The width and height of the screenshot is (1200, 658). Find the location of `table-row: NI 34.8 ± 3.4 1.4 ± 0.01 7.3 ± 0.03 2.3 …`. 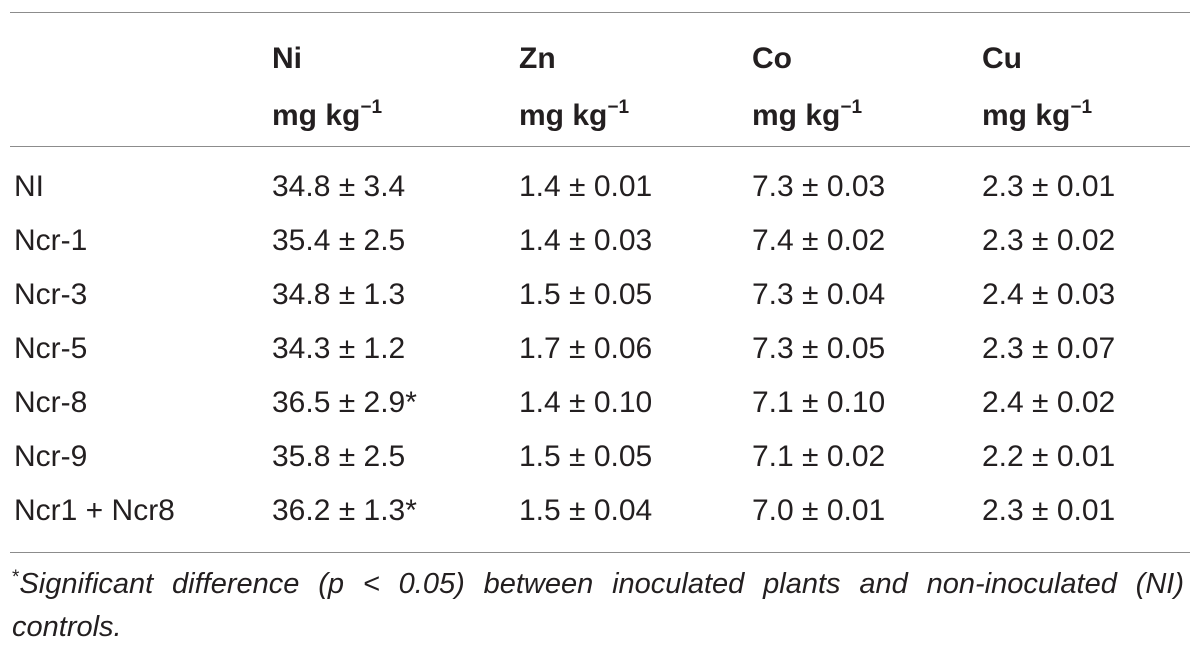

table-row: NI 34.8 ± 3.4 1.4 ± 0.01 7.3 ± 0.03 2.3 … is located at coordinates (600, 187).